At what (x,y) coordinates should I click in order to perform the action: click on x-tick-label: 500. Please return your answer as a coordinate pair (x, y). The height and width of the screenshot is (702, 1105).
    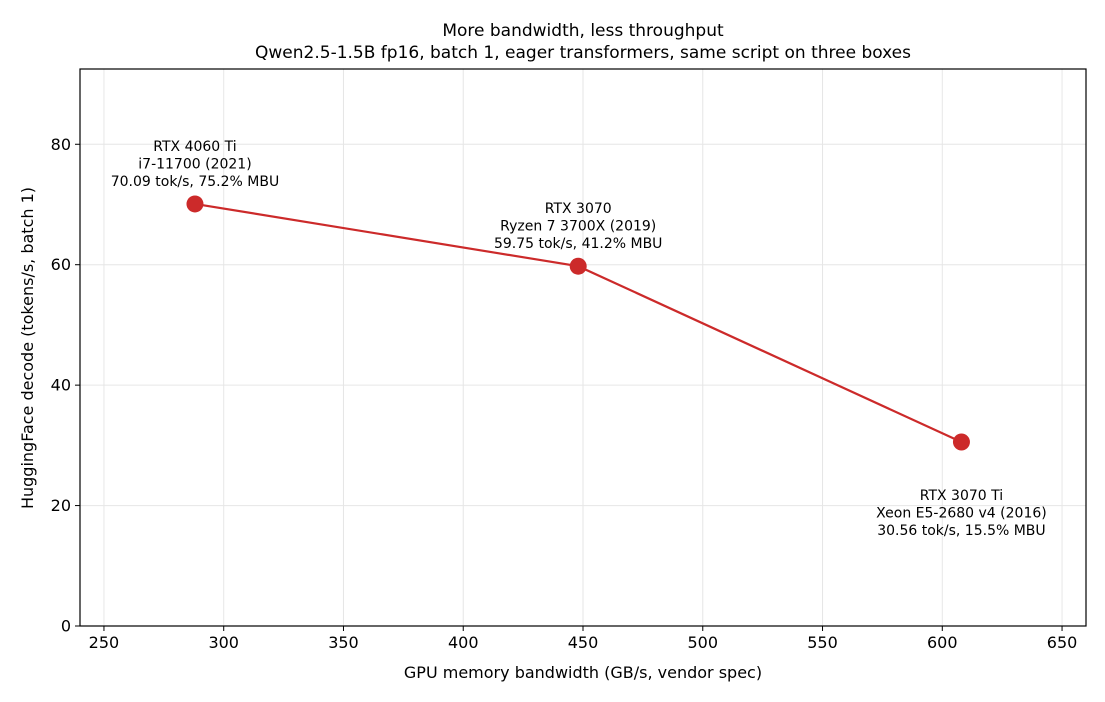
    Looking at the image, I should click on (702, 642).